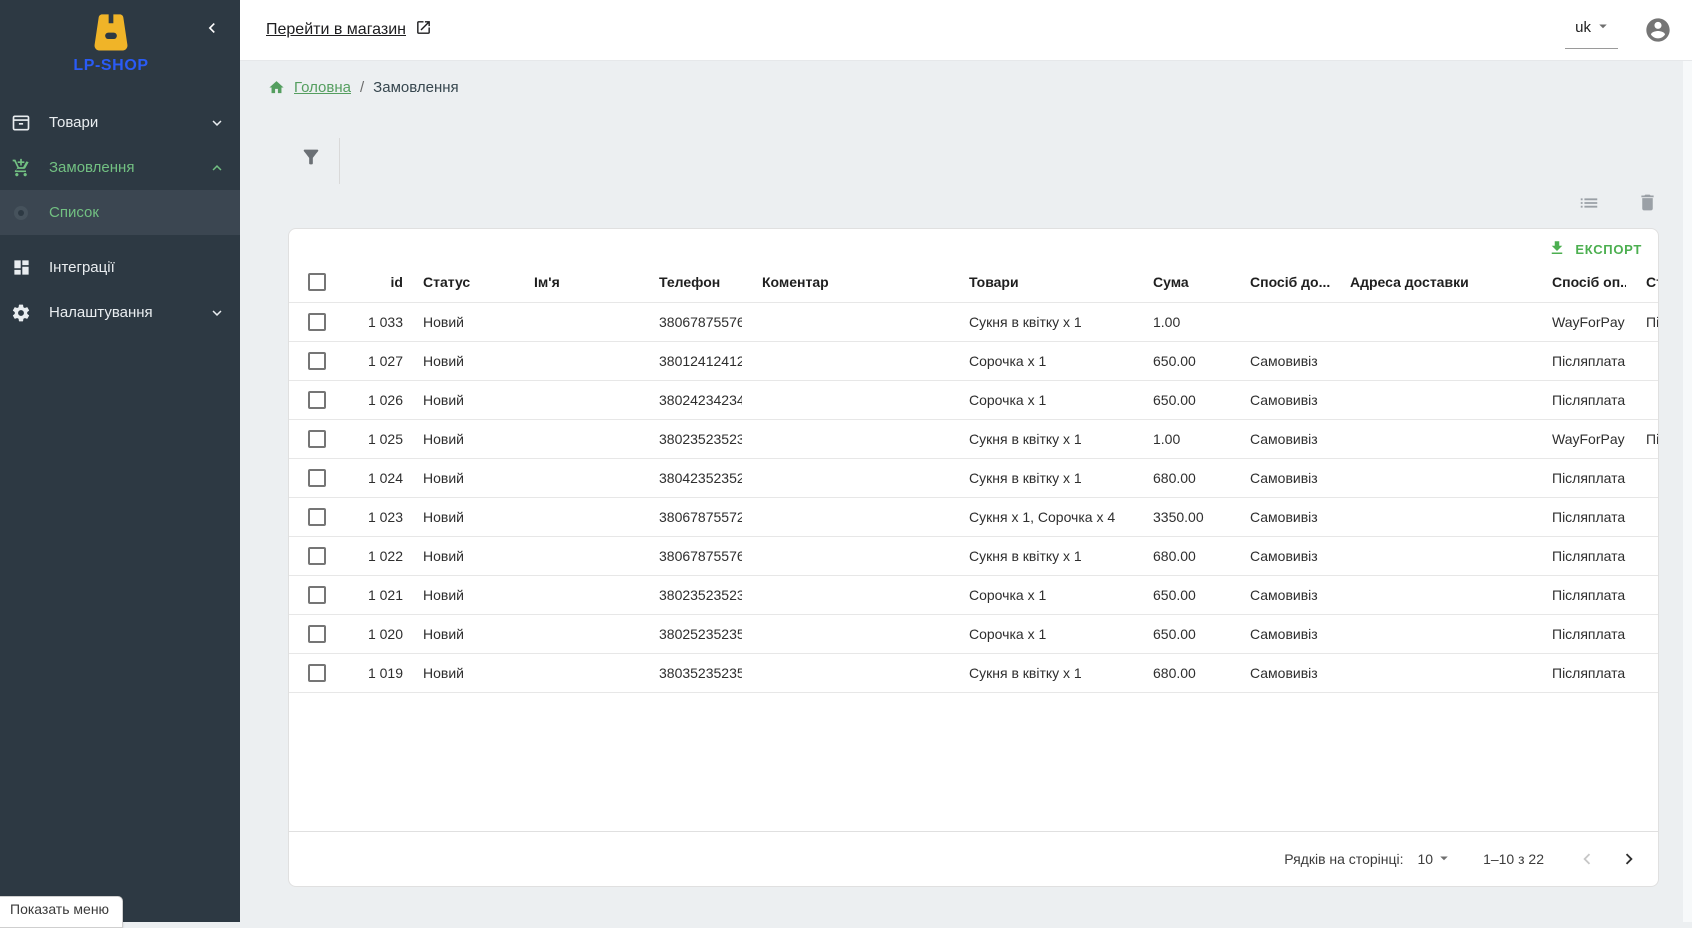  What do you see at coordinates (690, 517) in the screenshot?
I see `cell-phone: 380678755722` at bounding box center [690, 517].